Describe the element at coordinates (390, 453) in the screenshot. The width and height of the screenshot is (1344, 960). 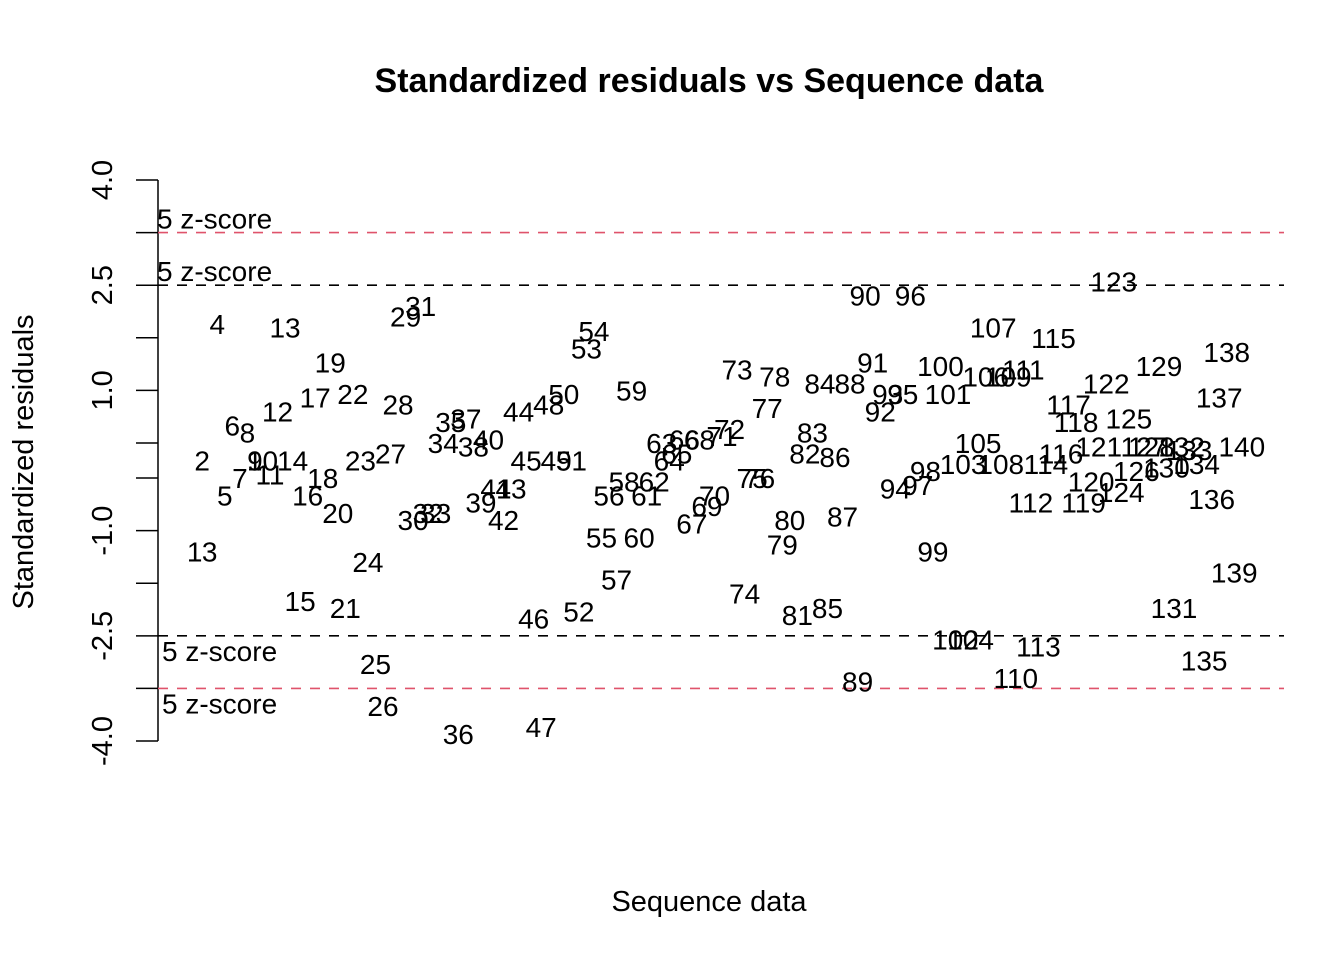
I see `point-label: 27` at that location.